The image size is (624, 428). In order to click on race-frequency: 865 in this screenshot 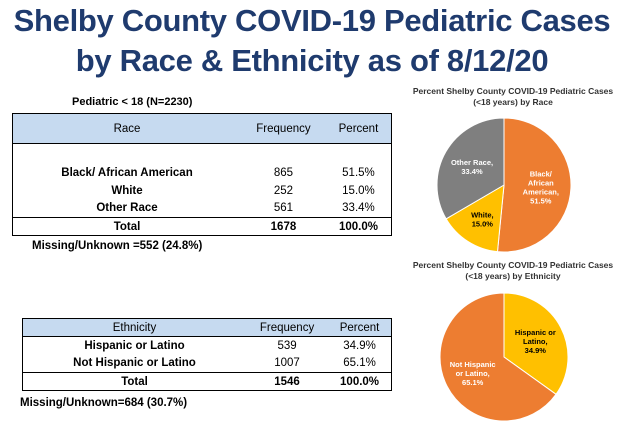, I will do `click(283, 172)`.